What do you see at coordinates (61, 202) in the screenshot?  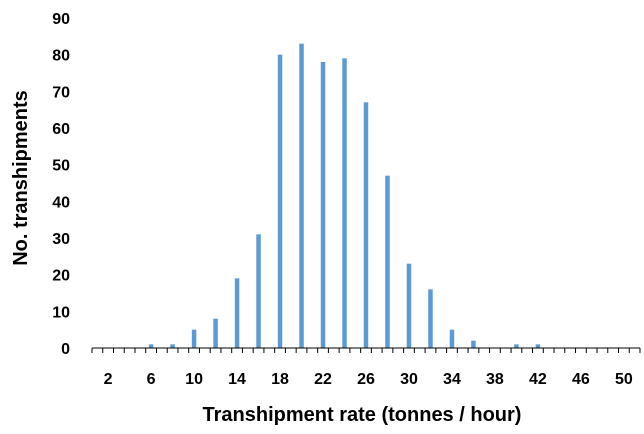 I see `y-tick-label: 40` at bounding box center [61, 202].